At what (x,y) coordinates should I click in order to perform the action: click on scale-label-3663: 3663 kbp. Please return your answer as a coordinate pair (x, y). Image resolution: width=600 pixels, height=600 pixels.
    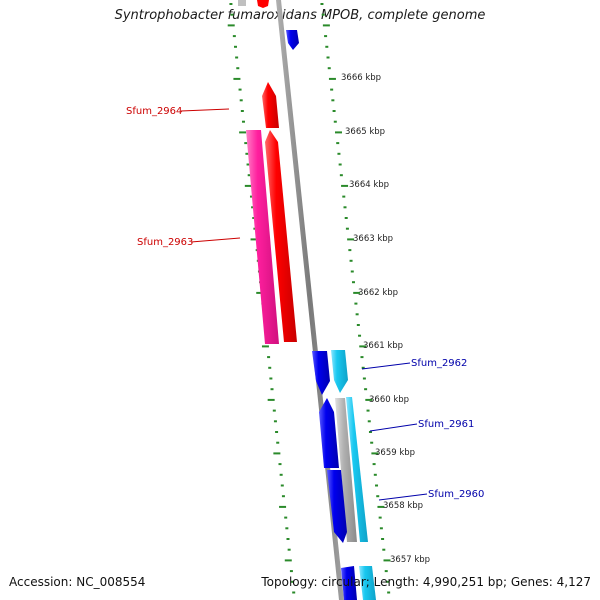
    Looking at the image, I should click on (373, 239).